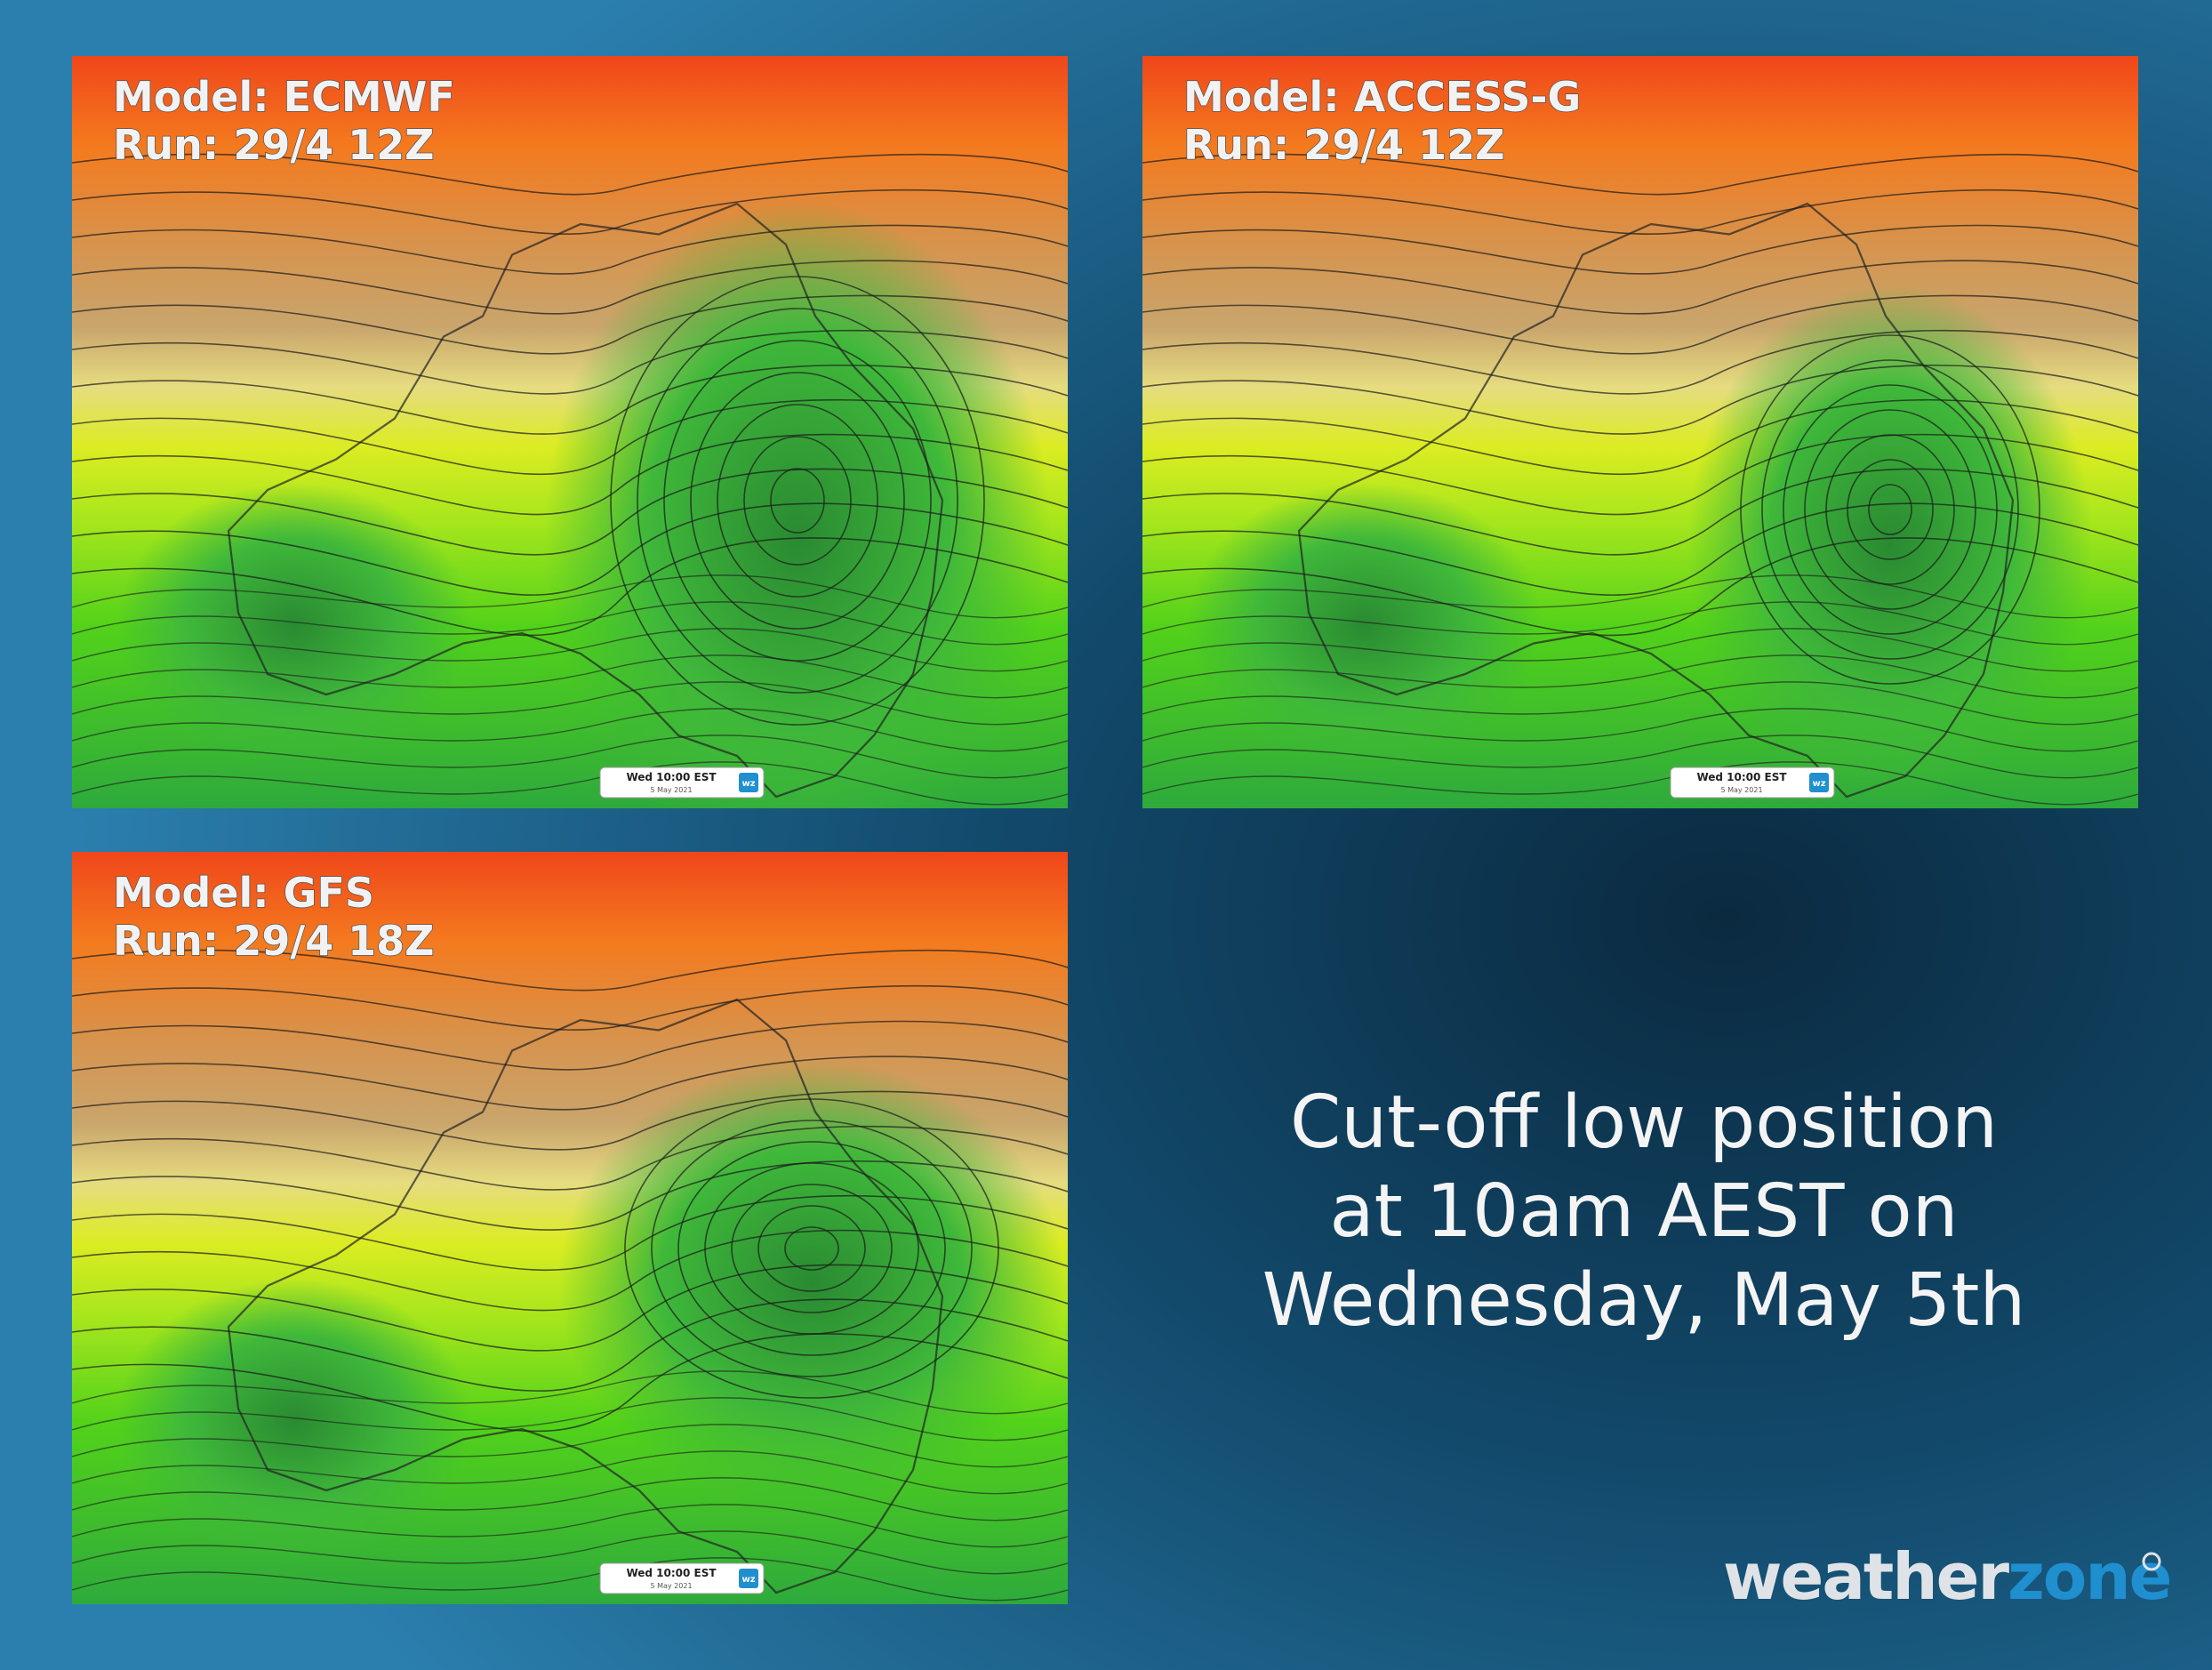 This screenshot has width=2212, height=1670. Describe the element at coordinates (284, 97) in the screenshot. I see `model-label: Model: ECMWF` at that location.